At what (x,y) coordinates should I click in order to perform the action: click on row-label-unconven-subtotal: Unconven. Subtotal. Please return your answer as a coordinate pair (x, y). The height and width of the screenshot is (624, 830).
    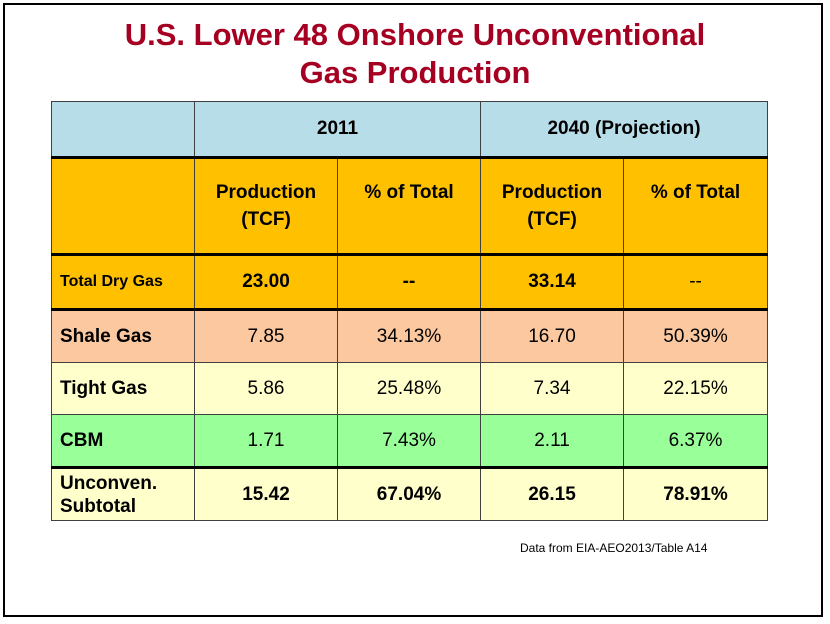
    Looking at the image, I should click on (123, 493).